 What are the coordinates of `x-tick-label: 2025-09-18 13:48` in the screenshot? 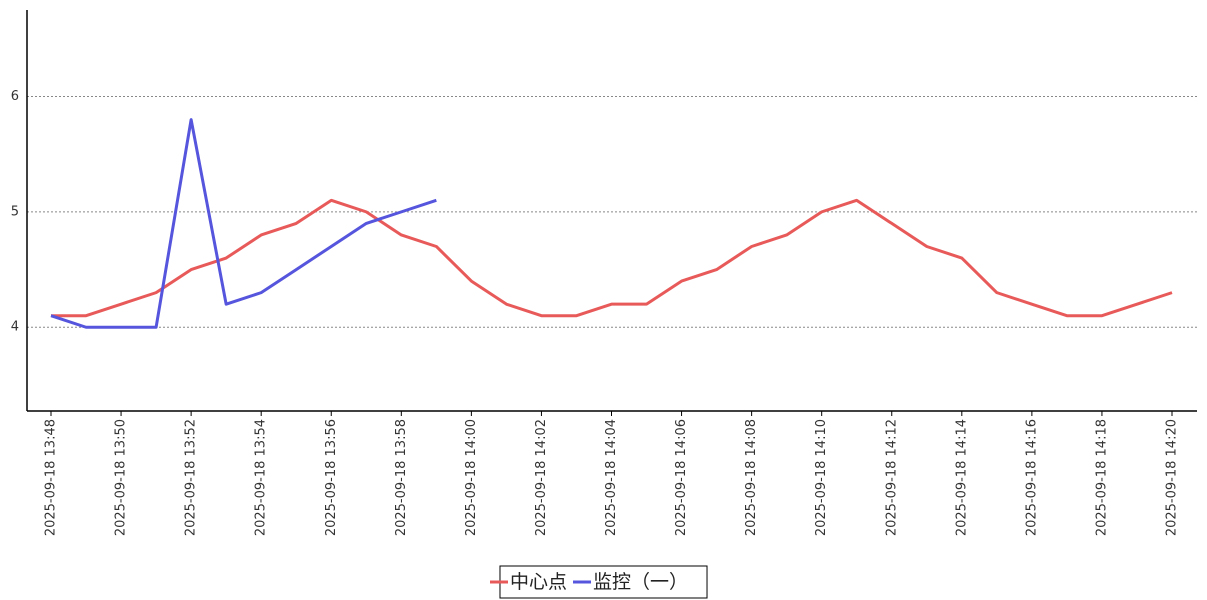 It's located at (51, 477).